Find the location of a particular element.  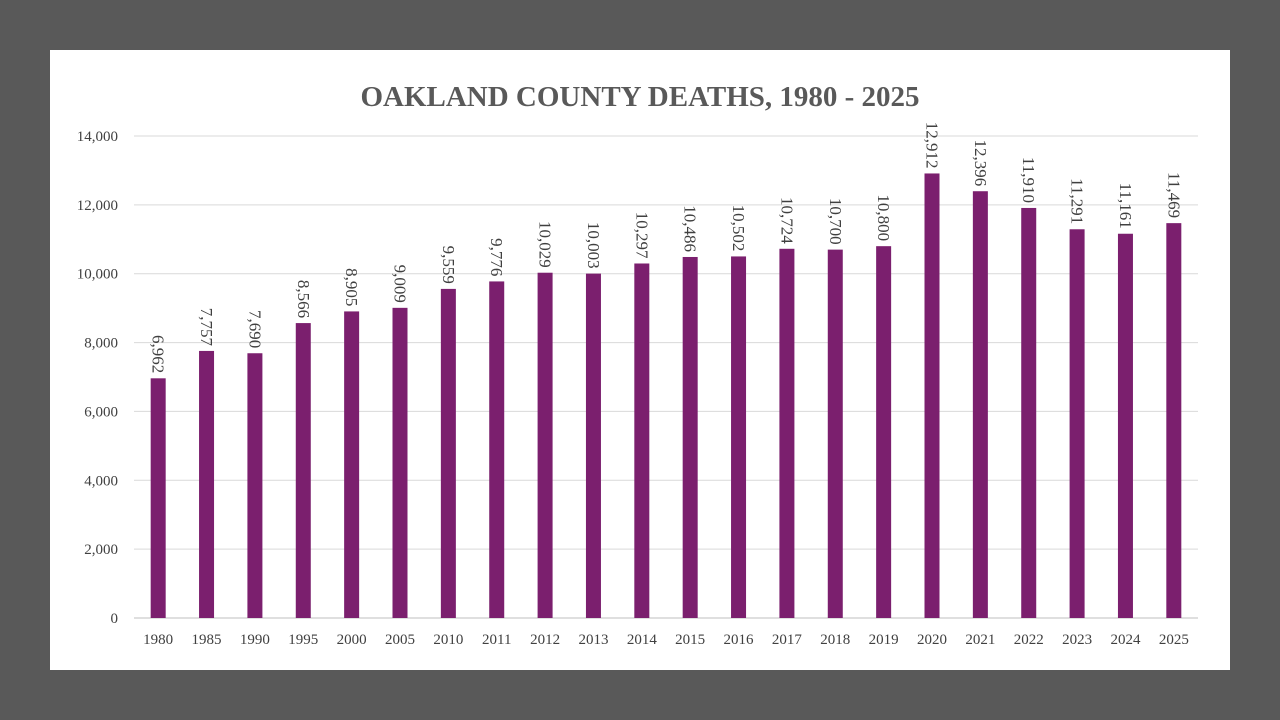

bar-2005 is located at coordinates (400, 462).